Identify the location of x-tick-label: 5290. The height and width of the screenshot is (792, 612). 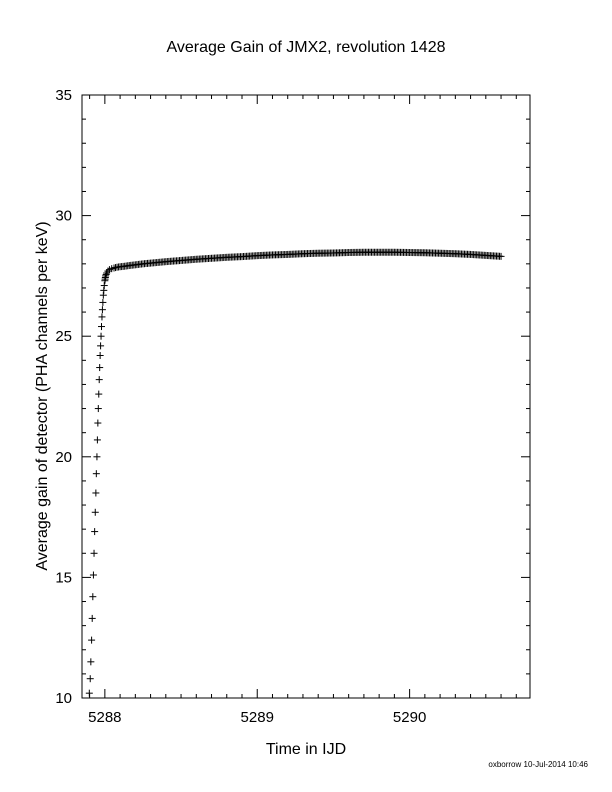
(409, 717).